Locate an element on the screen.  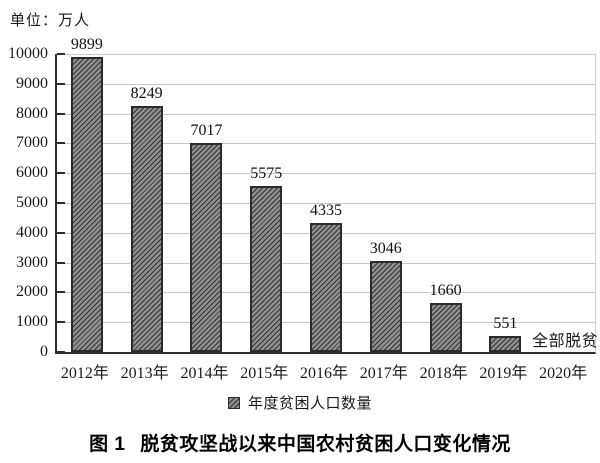
legend: 年度贫困人口数量 is located at coordinates (300, 402).